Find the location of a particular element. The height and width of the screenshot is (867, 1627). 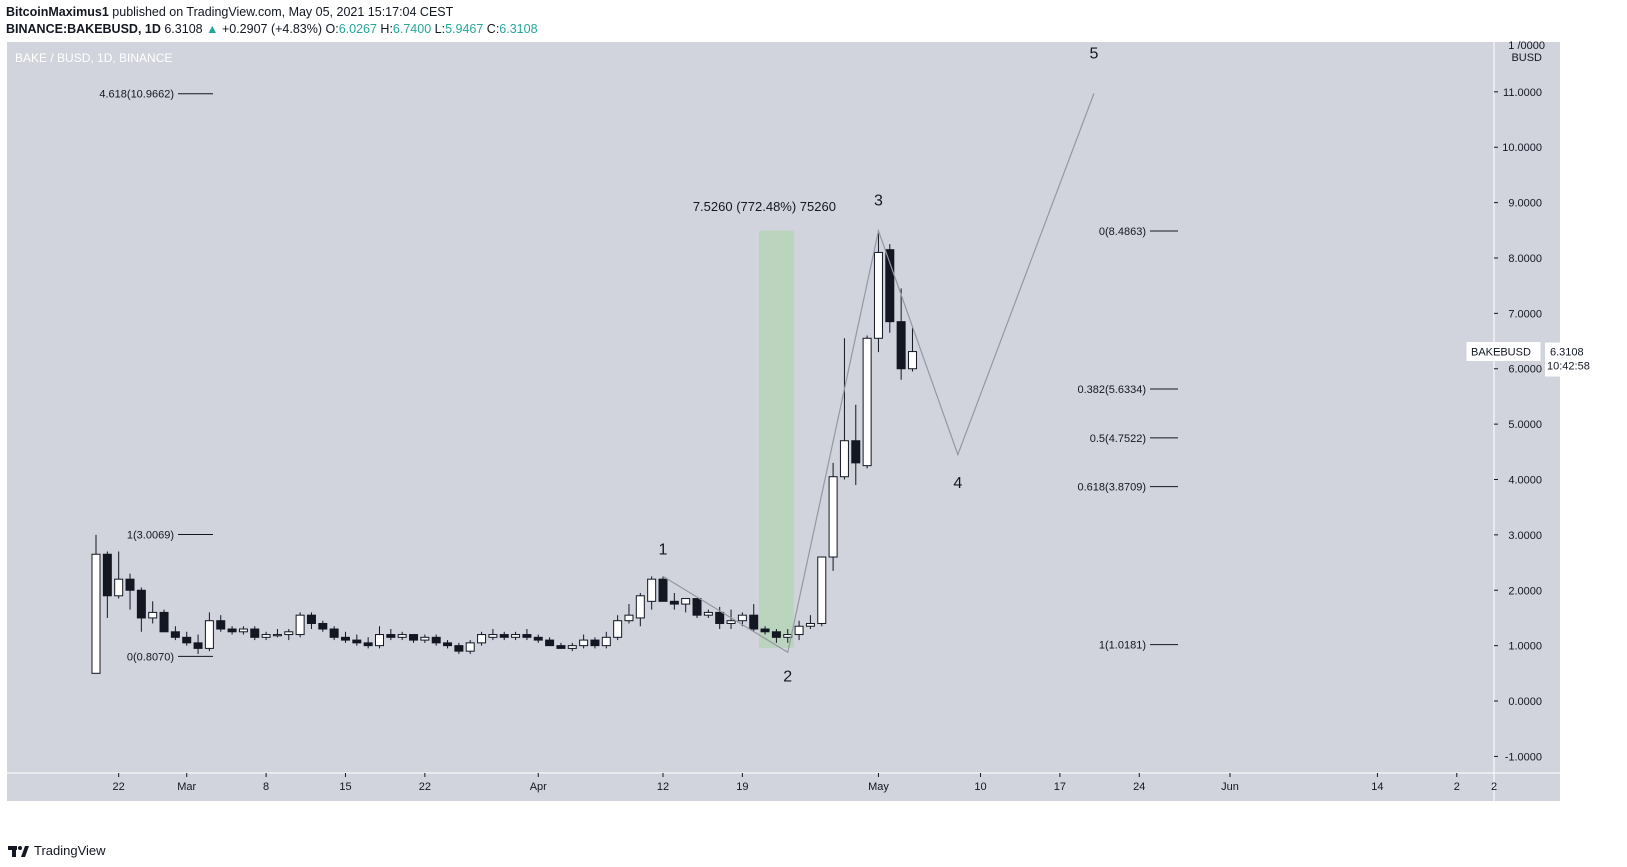

footer-brand: TradingView is located at coordinates (57, 850).